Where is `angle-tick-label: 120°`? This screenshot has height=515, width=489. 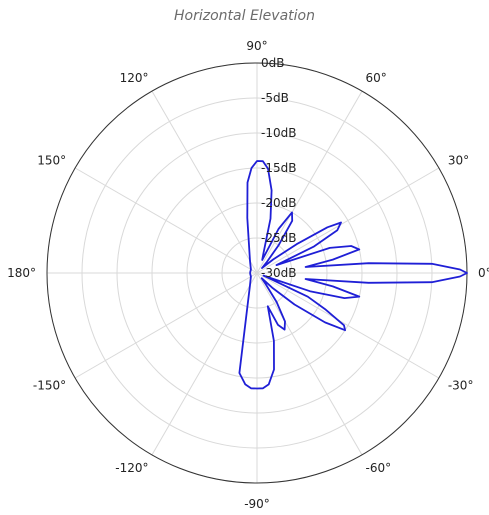
angle-tick-label: 120° is located at coordinates (134, 78).